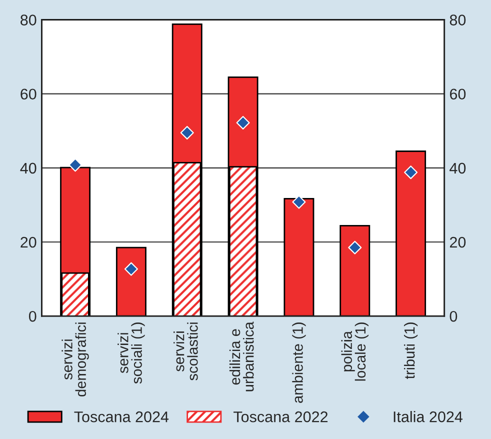 The width and height of the screenshot is (491, 439). Describe the element at coordinates (458, 20) in the screenshot. I see `y2-tick-label: 80` at that location.